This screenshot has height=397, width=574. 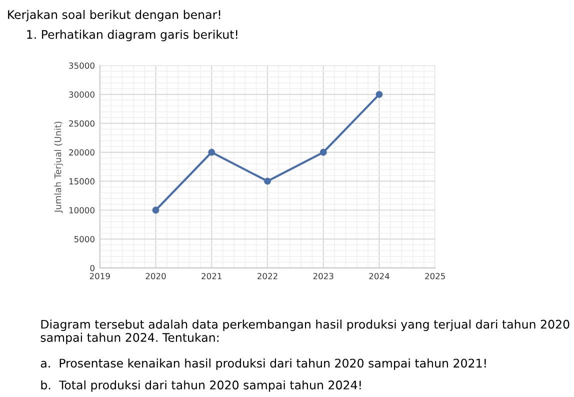 What do you see at coordinates (435, 276) in the screenshot?
I see `x-tick-label: 2025` at bounding box center [435, 276].